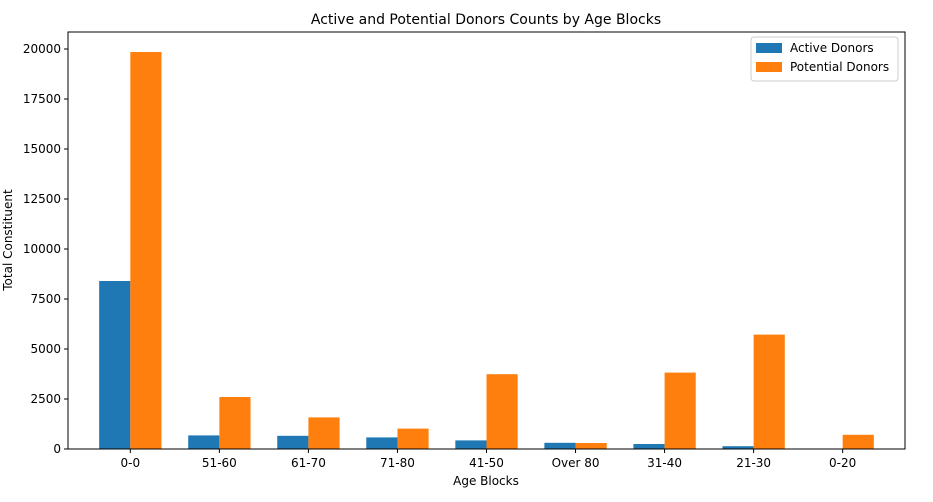 The width and height of the screenshot is (933, 502). I want to click on x-tick-label: 31-40, so click(664, 463).